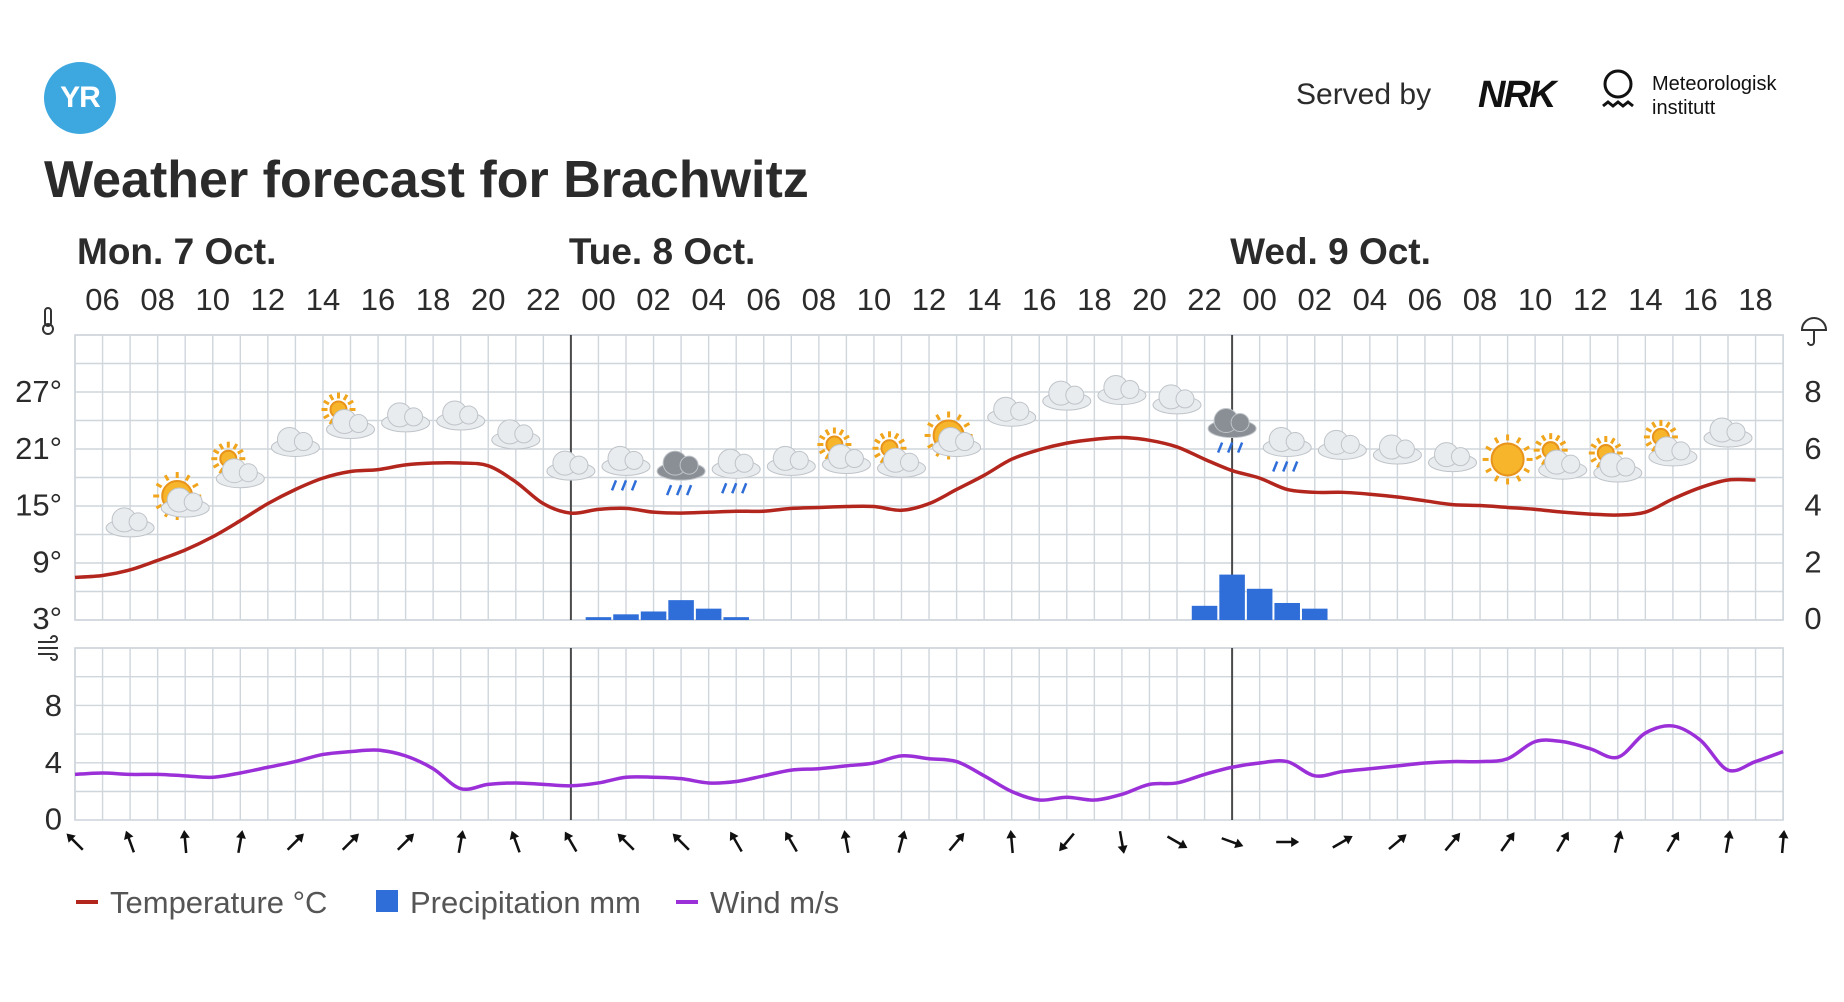  Describe the element at coordinates (1714, 84) in the screenshot. I see `met-line1: Meteorologisk` at that location.